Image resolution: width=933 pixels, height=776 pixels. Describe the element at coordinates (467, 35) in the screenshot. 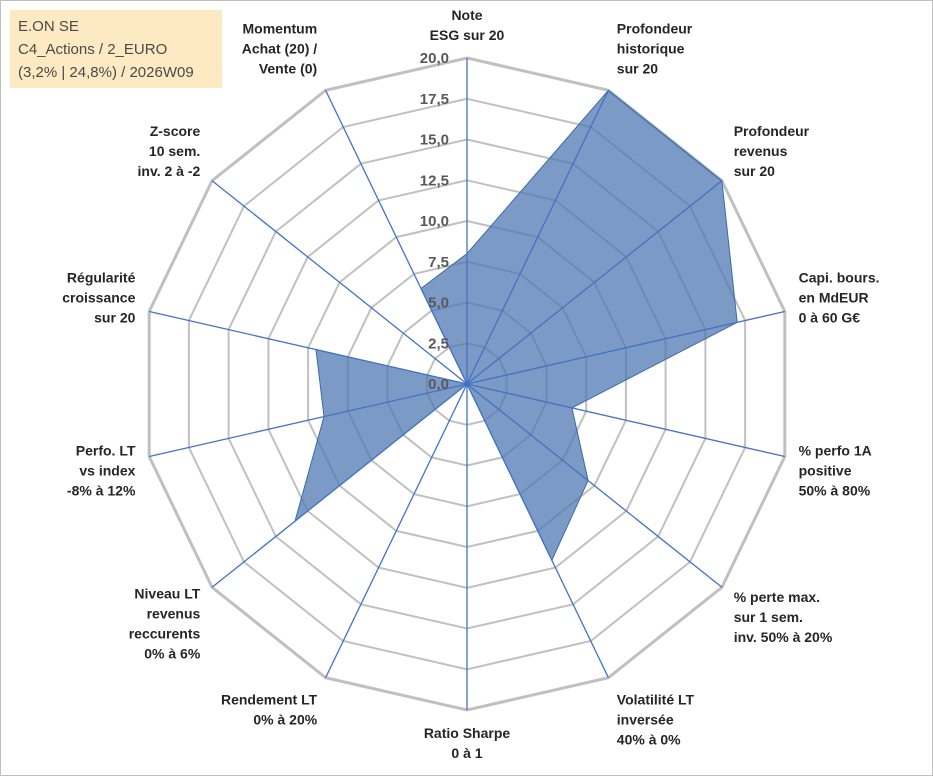

I see `category-label-line: ESG sur 20` at that location.